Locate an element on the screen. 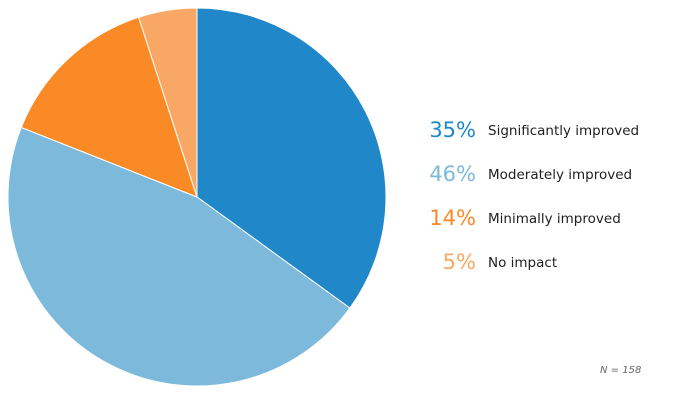 This screenshot has width=675, height=407. legend-item-no-impact: 5% No impact is located at coordinates (535, 266).